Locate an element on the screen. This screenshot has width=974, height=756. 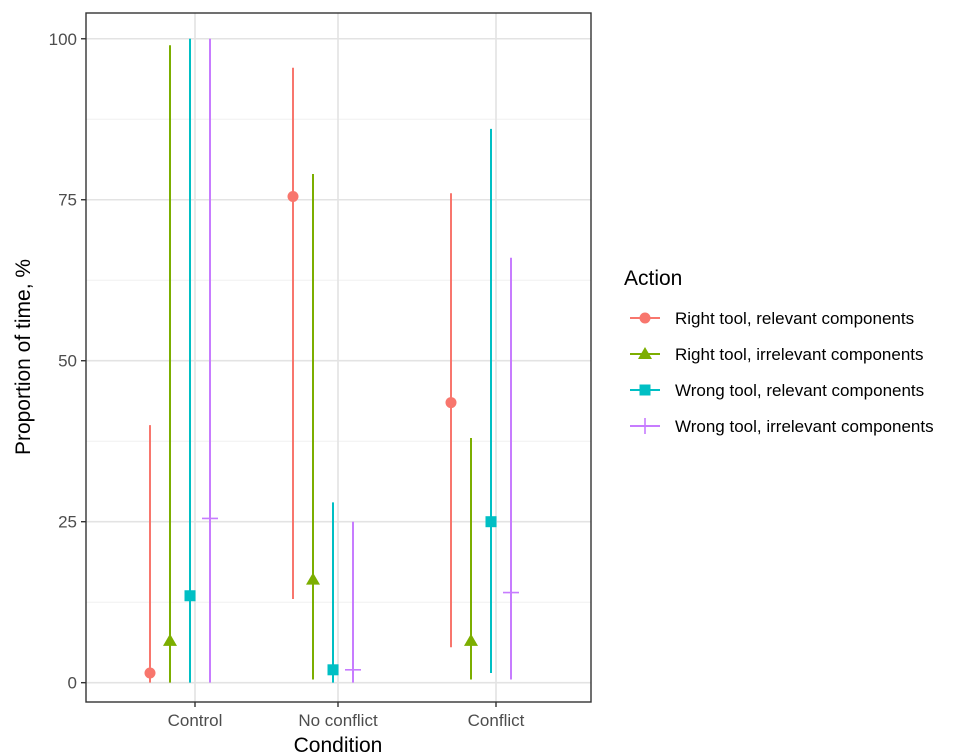
y-tick-label: 75 is located at coordinates (67, 200).